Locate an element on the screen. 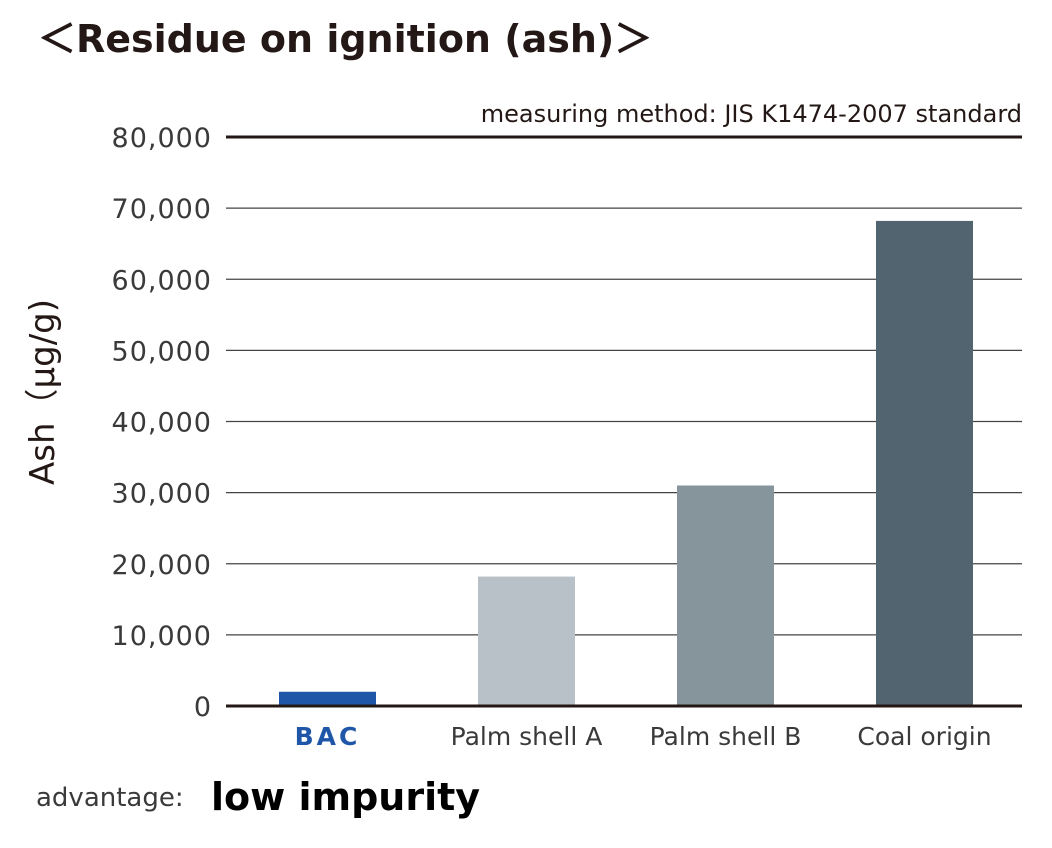 This screenshot has height=848, width=1052. y-tick-label: 70,000 is located at coordinates (162, 209).